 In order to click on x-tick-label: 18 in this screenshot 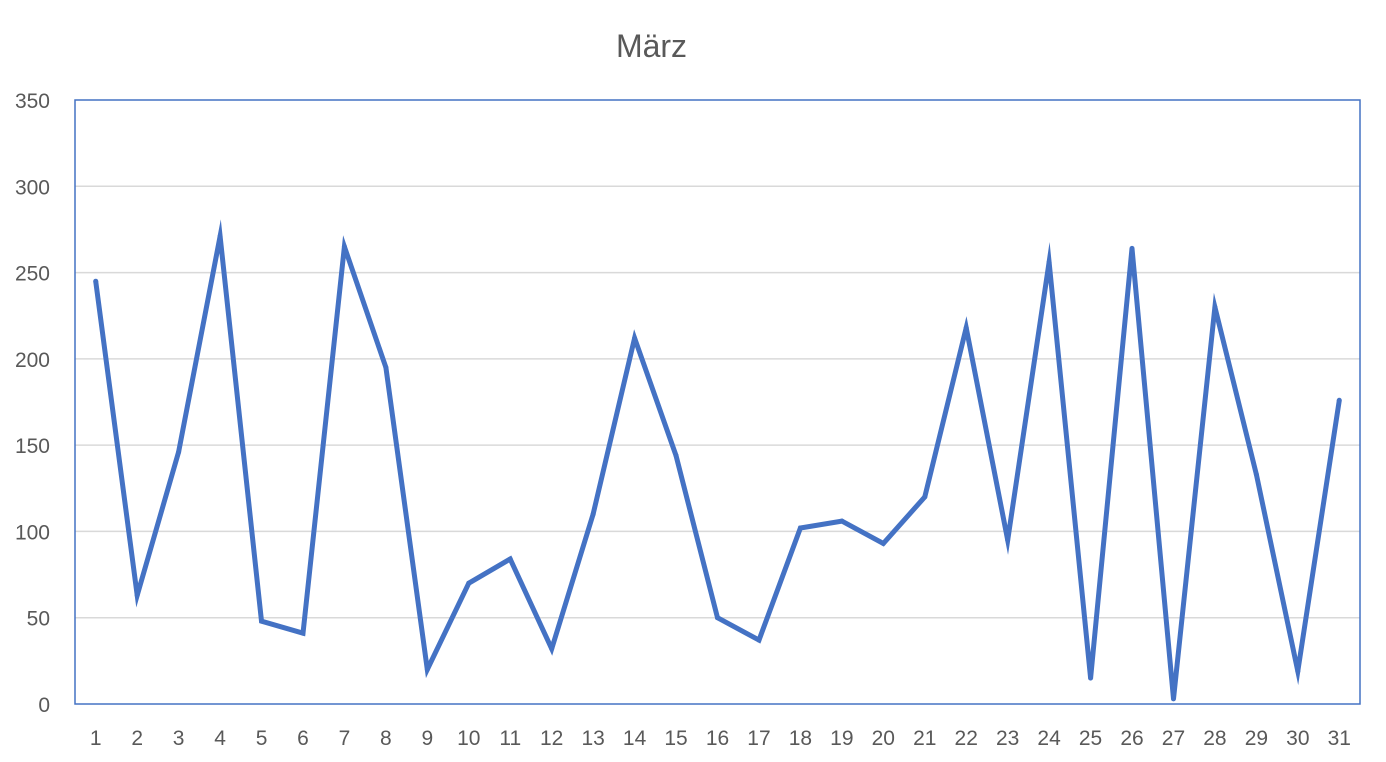, I will do `click(800, 738)`.